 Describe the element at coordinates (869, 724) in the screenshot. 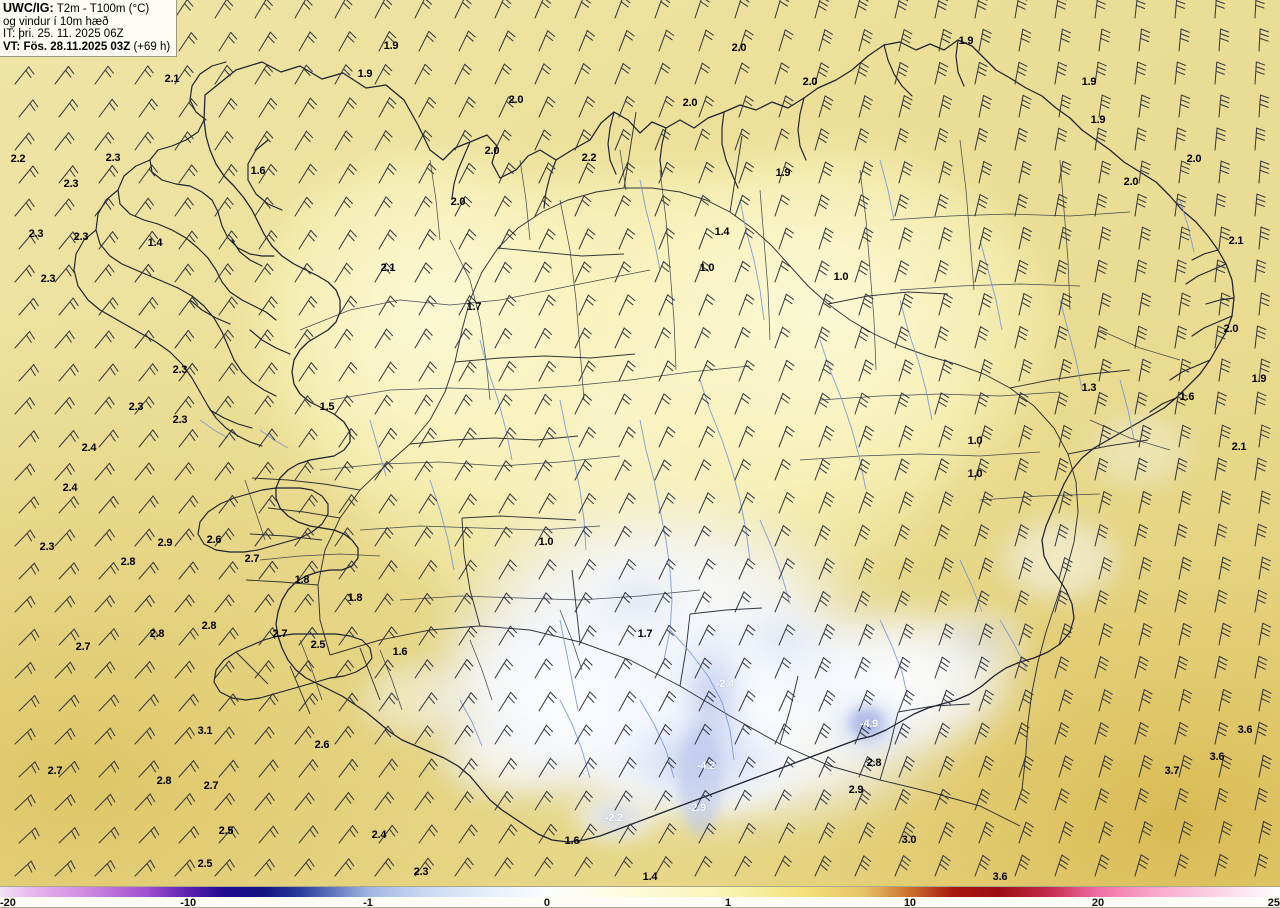

I see `temperature-value-label: -4.9` at that location.